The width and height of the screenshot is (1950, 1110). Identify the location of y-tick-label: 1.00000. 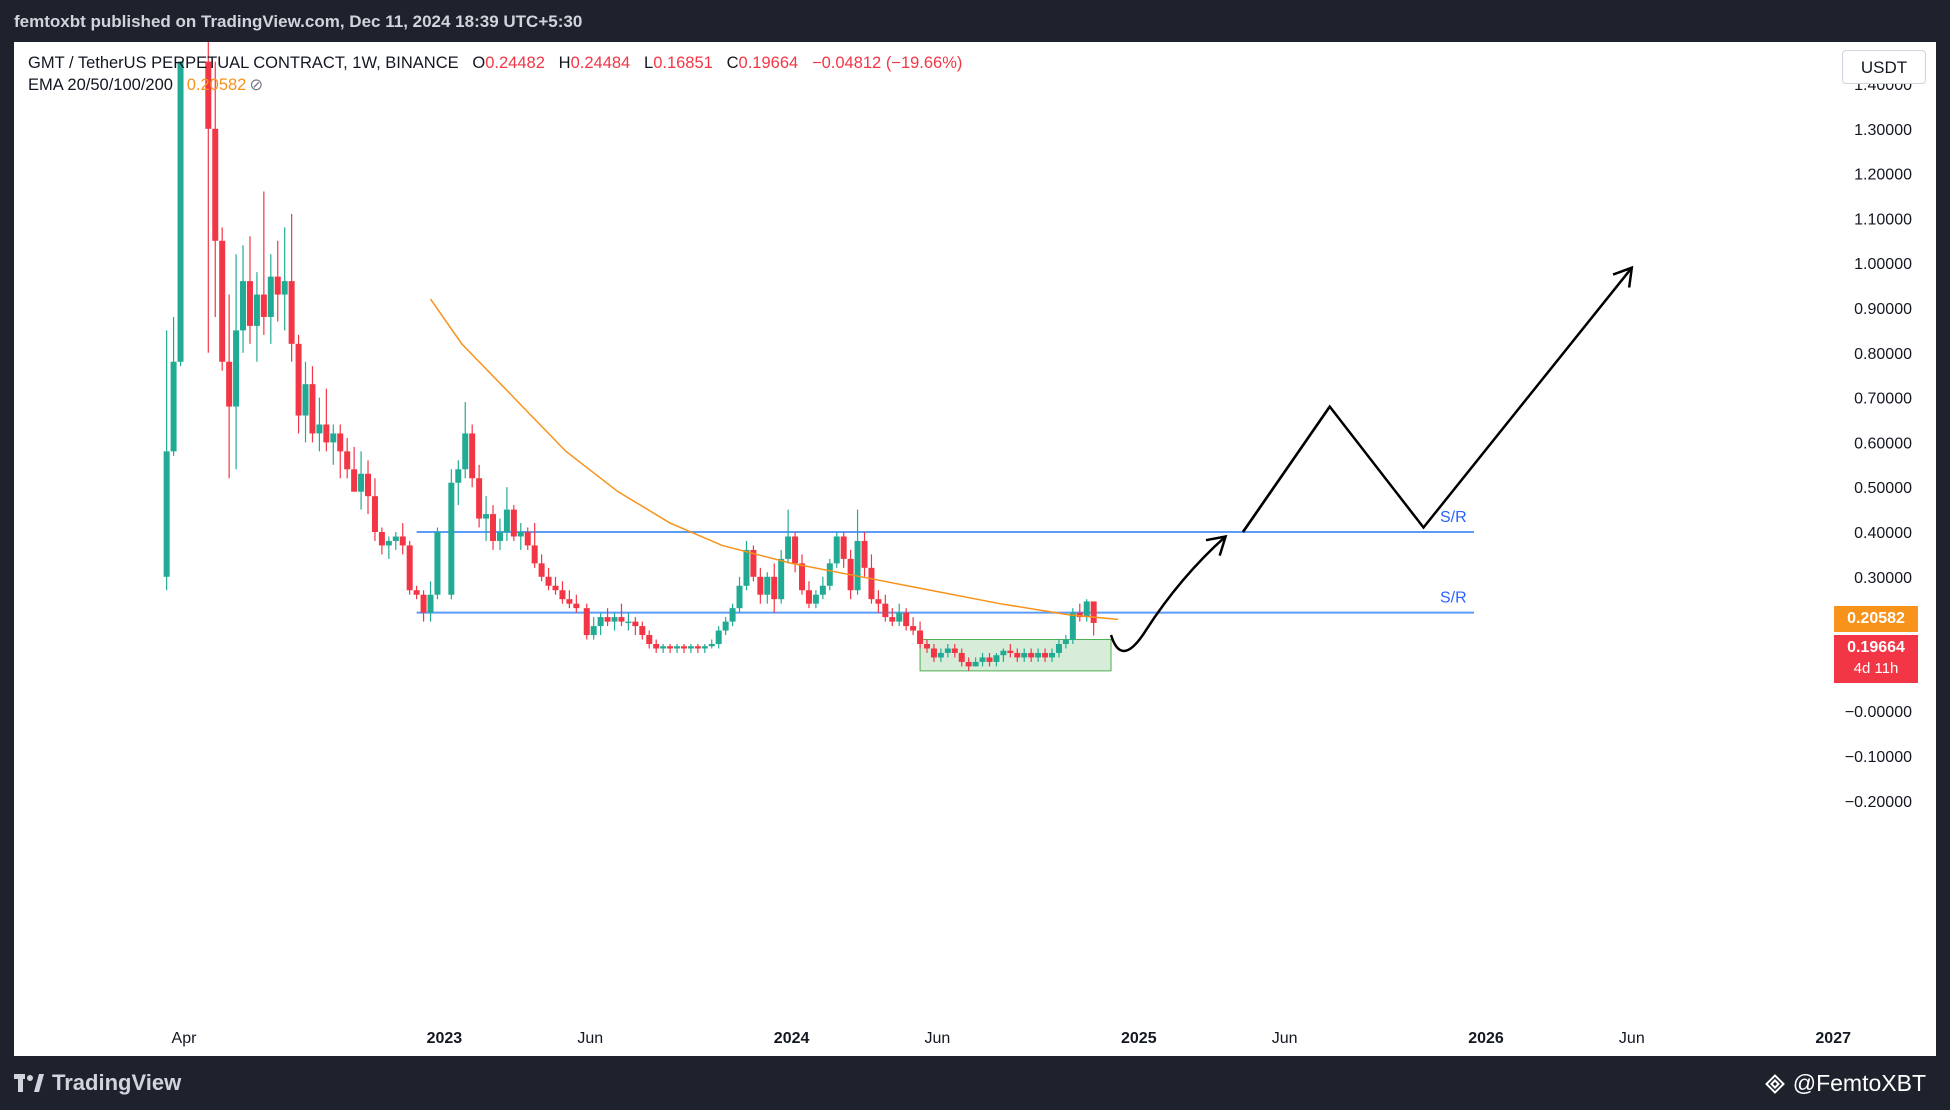
(1883, 264).